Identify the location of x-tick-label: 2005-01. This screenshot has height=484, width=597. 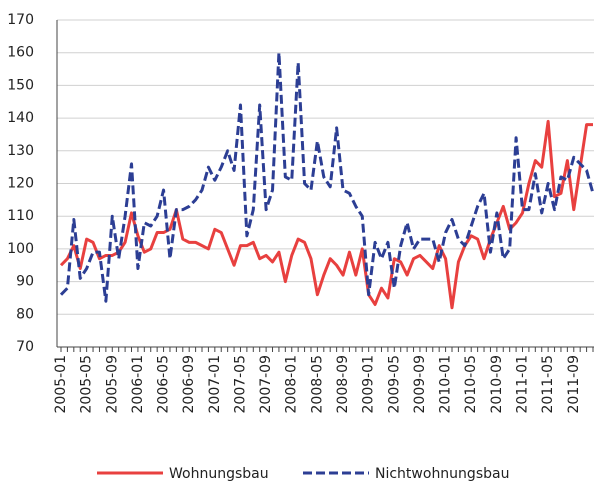
(61, 384).